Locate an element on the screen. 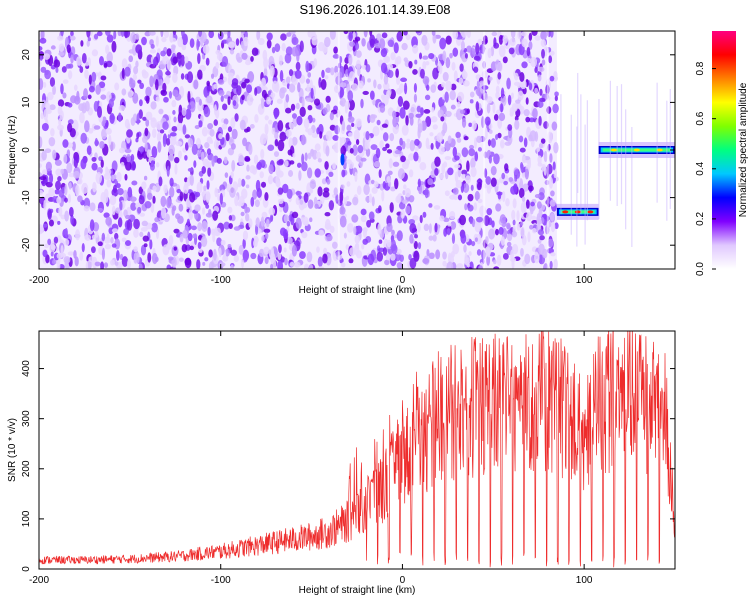 The height and width of the screenshot is (600, 750). x-tick-label: -100 is located at coordinates (221, 280).